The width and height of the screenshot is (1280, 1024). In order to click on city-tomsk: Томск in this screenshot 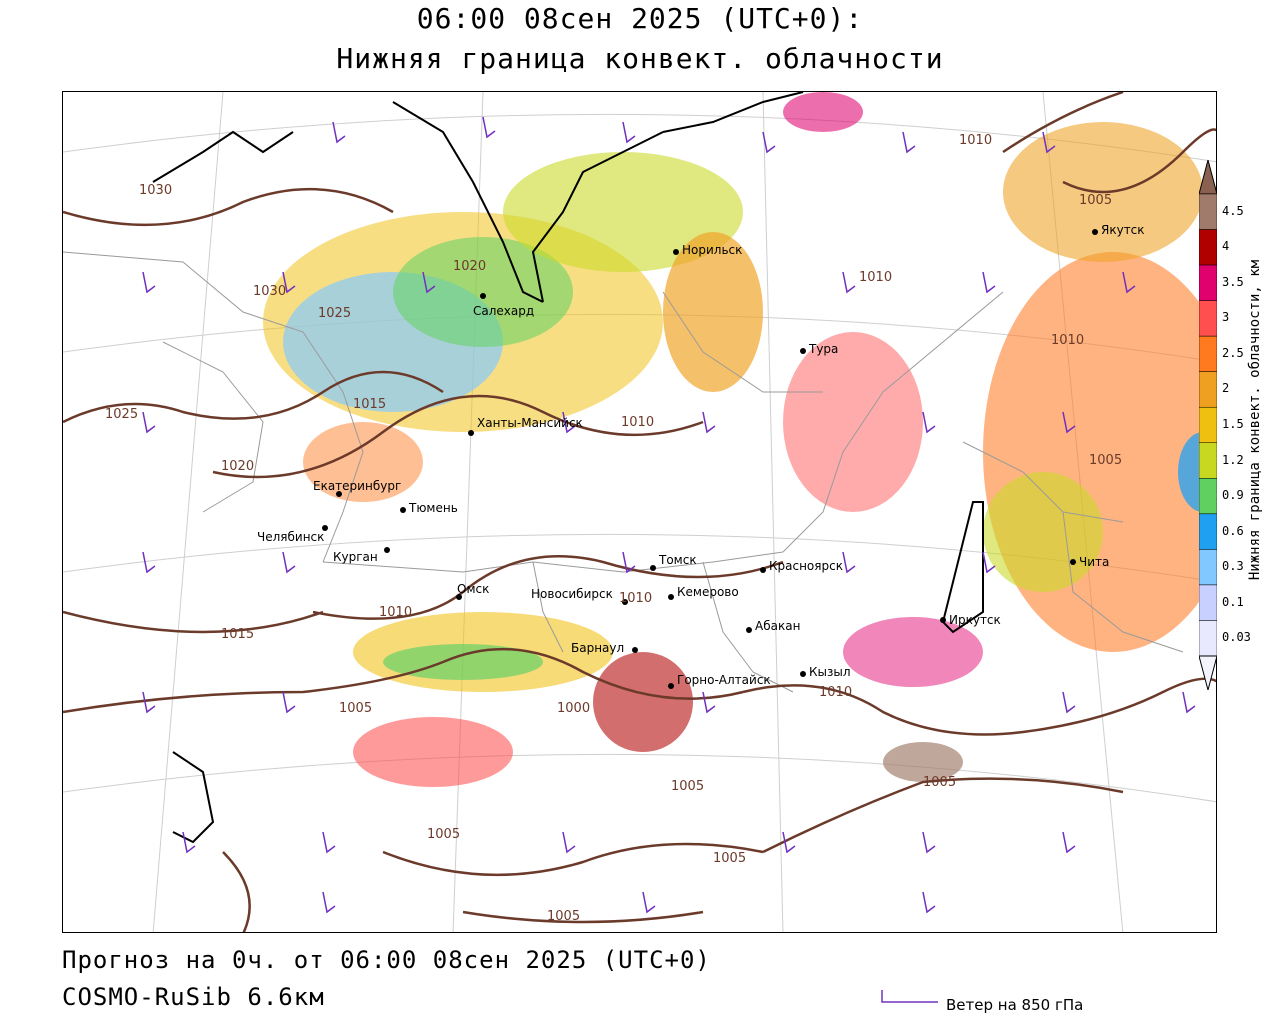, I will do `click(673, 562)`.